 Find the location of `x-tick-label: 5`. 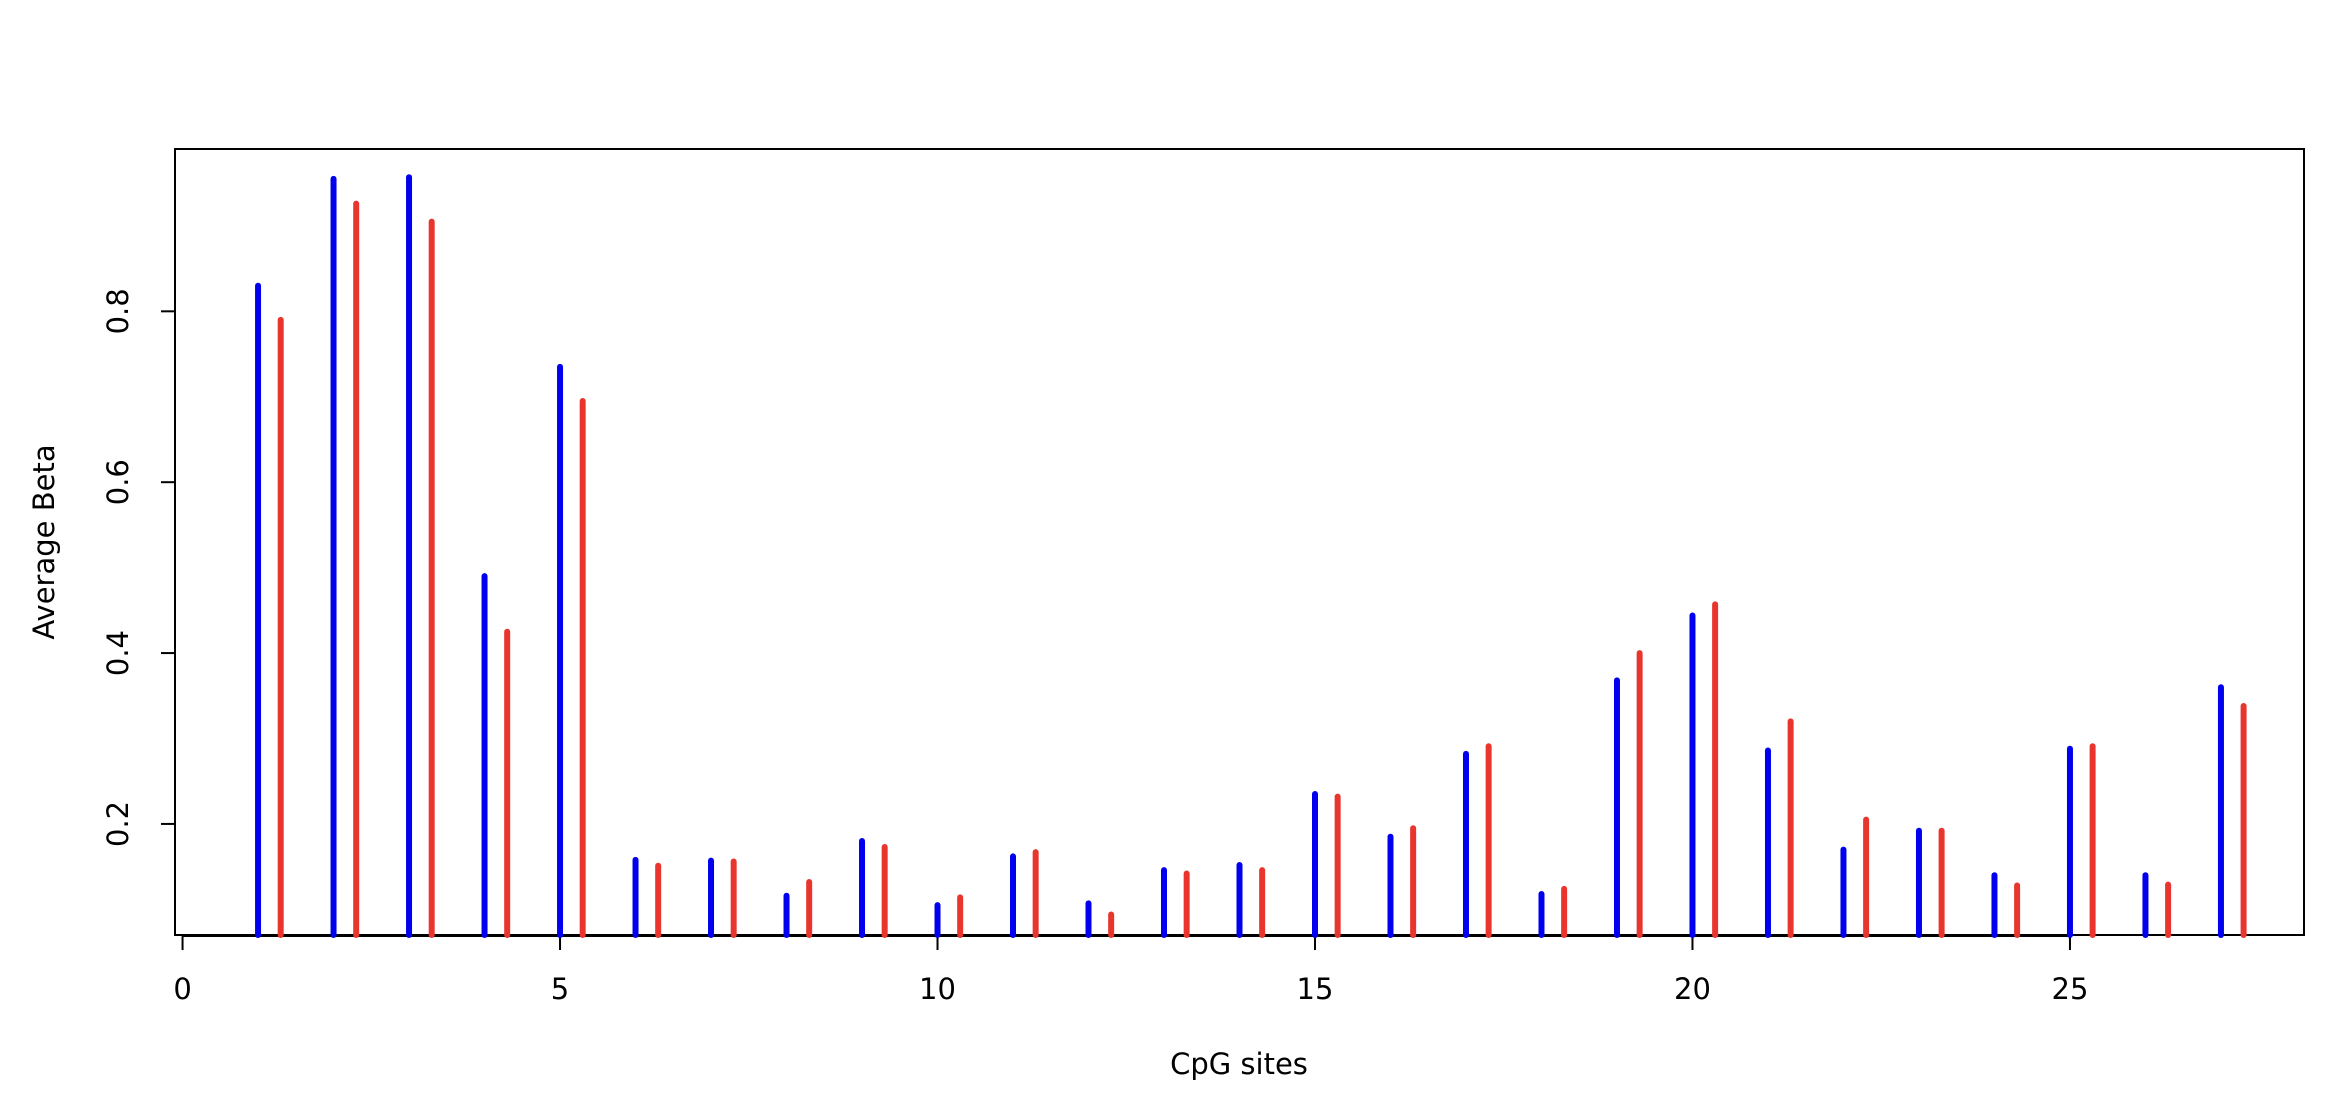

x-tick-label: 5 is located at coordinates (560, 989).